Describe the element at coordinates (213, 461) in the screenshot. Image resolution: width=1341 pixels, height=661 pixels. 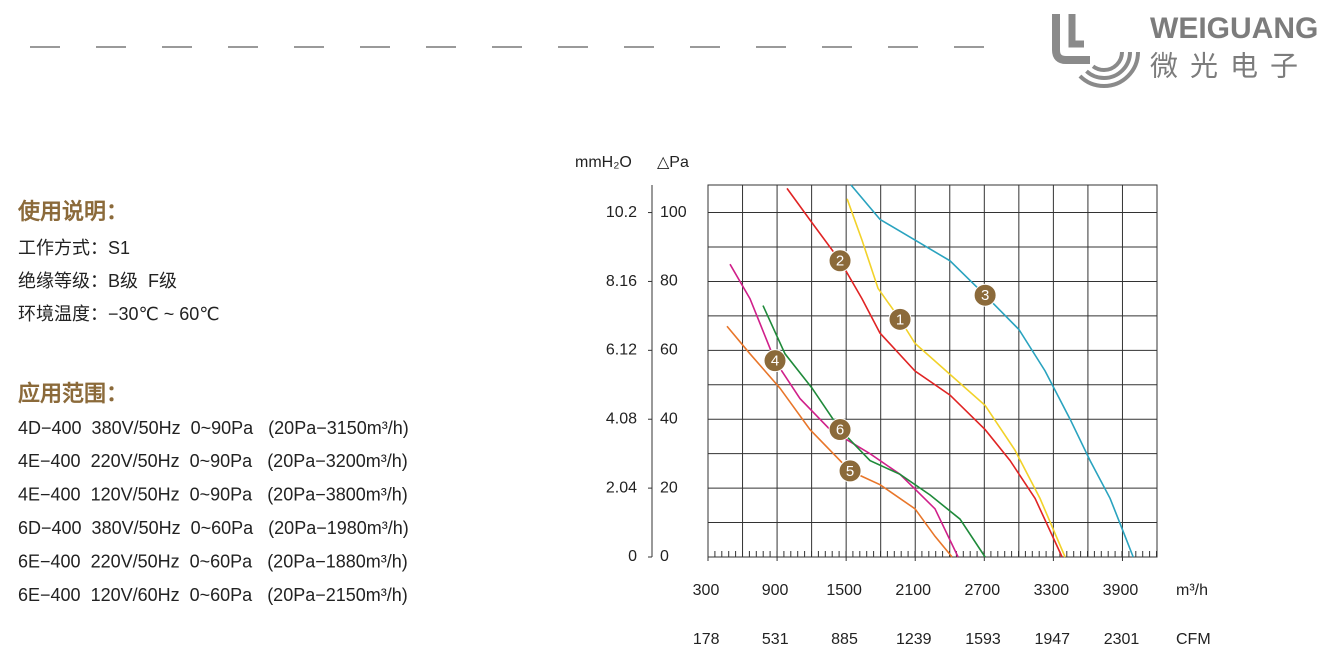
I see `scope-line: 4E−400 220V/50Hz 0~90Pa (20Pa−3200m³/h)` at that location.